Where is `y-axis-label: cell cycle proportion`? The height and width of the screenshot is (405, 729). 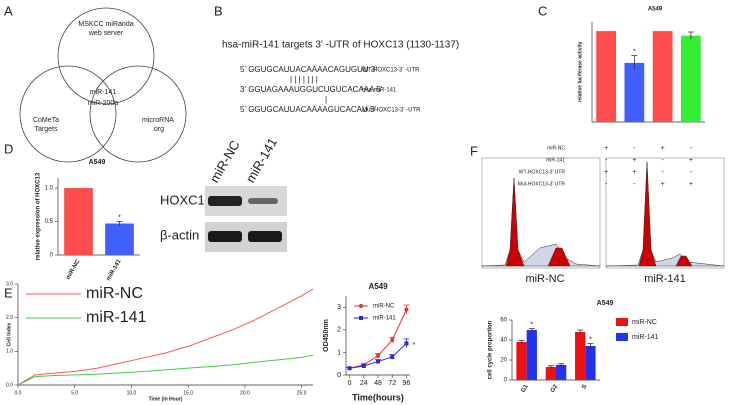
y-axis-label: cell cycle proportion is located at coordinates (491, 349).